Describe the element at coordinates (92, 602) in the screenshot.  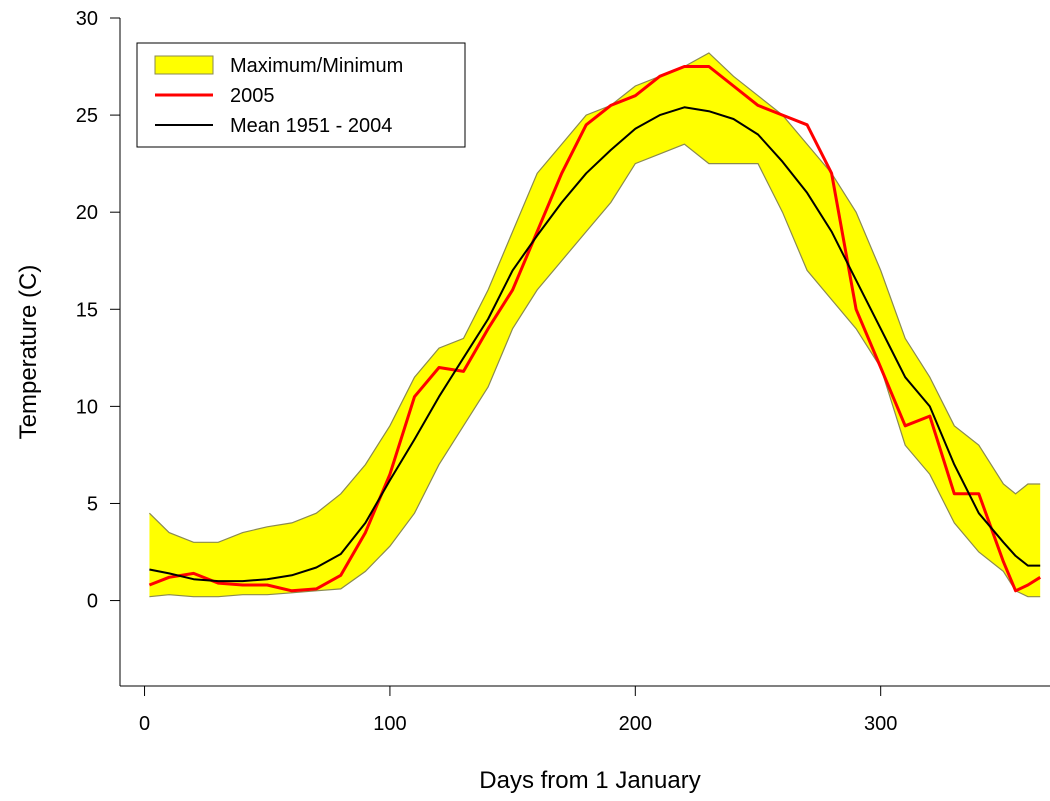
I see `y-tick-label: 0` at that location.